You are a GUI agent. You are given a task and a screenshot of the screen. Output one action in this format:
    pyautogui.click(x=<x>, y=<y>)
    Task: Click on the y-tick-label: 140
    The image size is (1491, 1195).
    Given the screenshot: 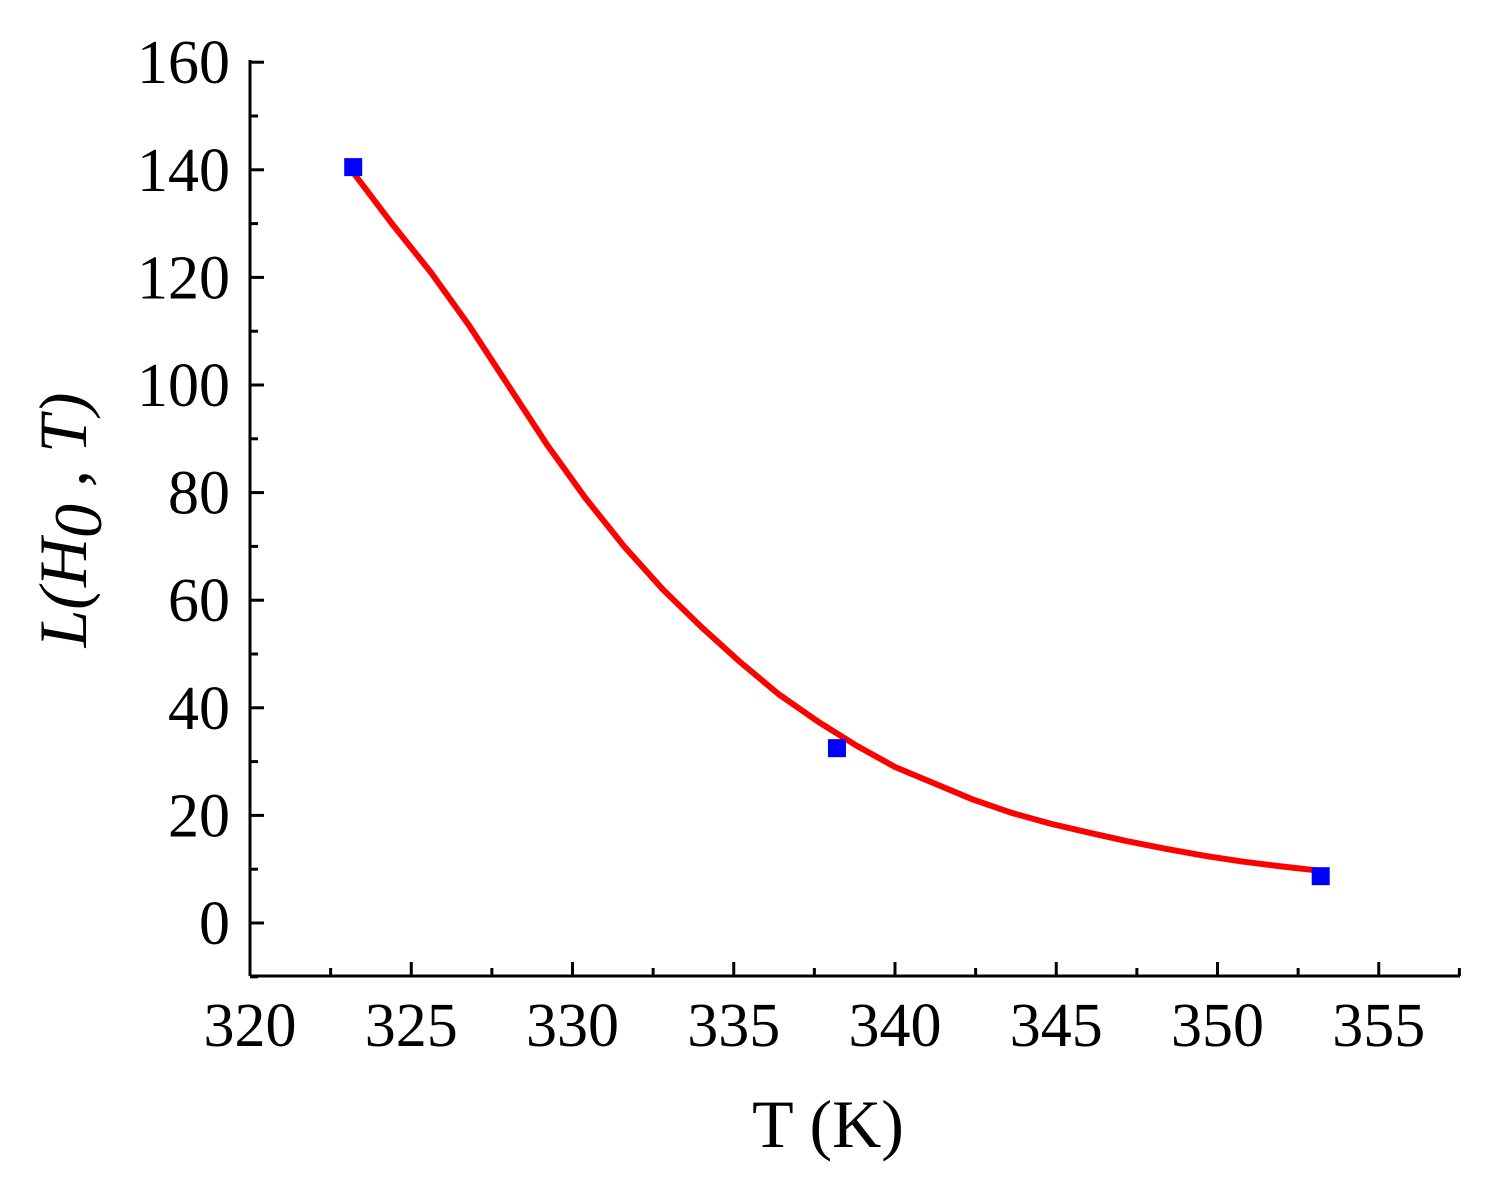 What is the action you would take?
    pyautogui.click(x=183, y=171)
    